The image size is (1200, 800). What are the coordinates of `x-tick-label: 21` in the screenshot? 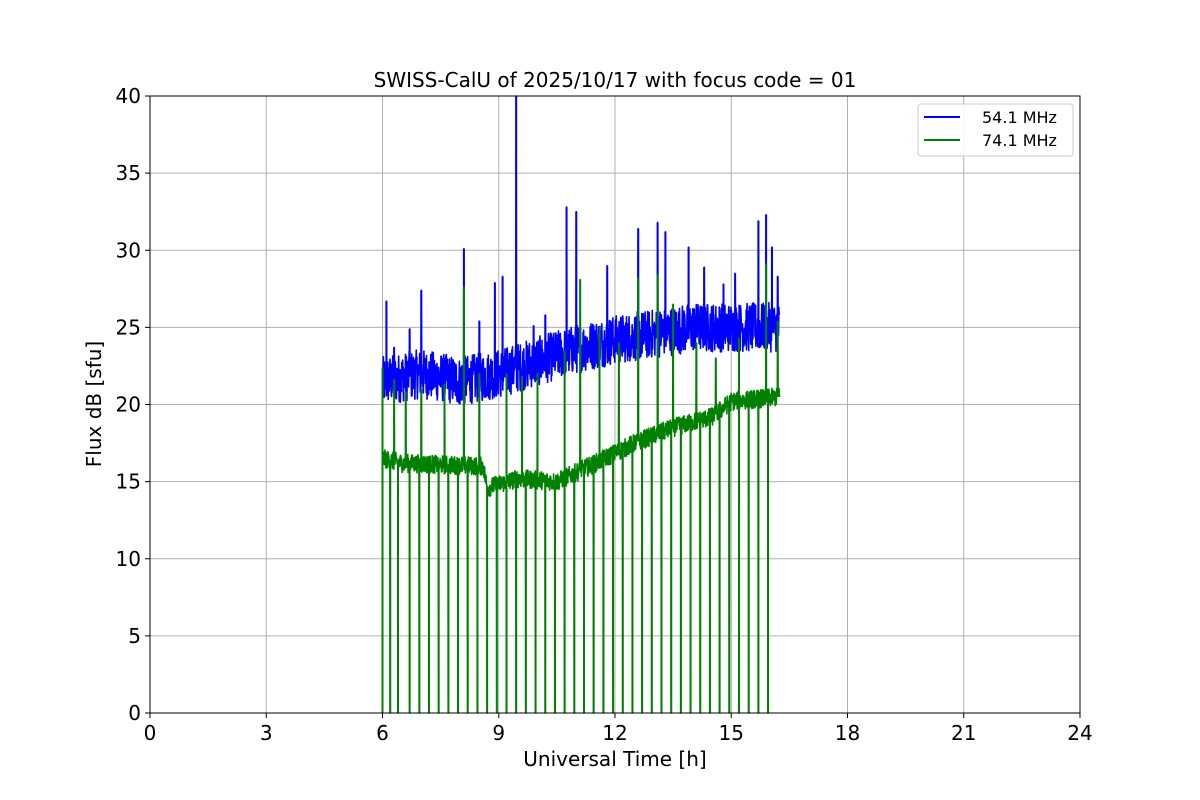 It's located at (963, 733).